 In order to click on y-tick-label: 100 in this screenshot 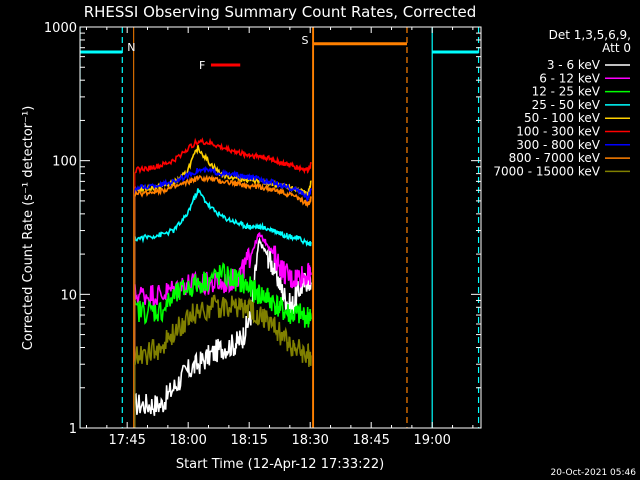, I will do `click(64, 162)`.